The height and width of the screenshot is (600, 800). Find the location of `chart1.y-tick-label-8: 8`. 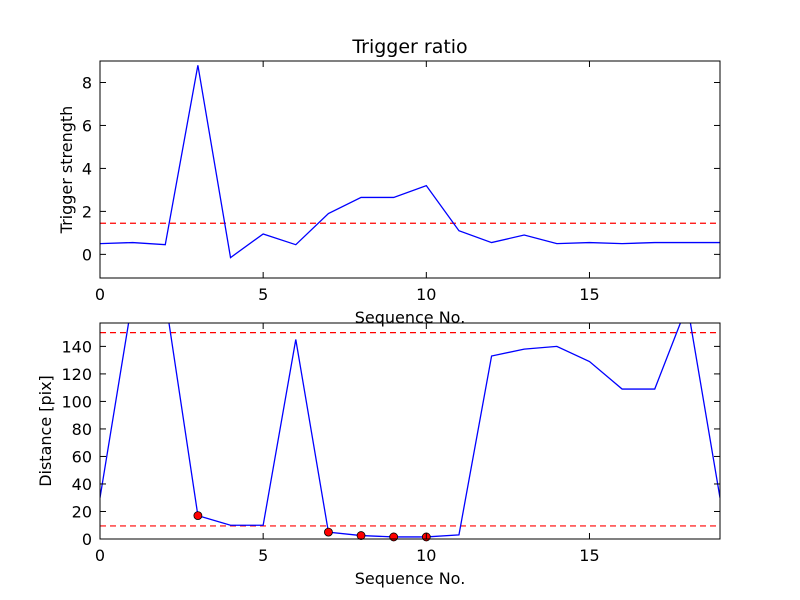

chart1.y-tick-label-8: 8 is located at coordinates (87, 82).